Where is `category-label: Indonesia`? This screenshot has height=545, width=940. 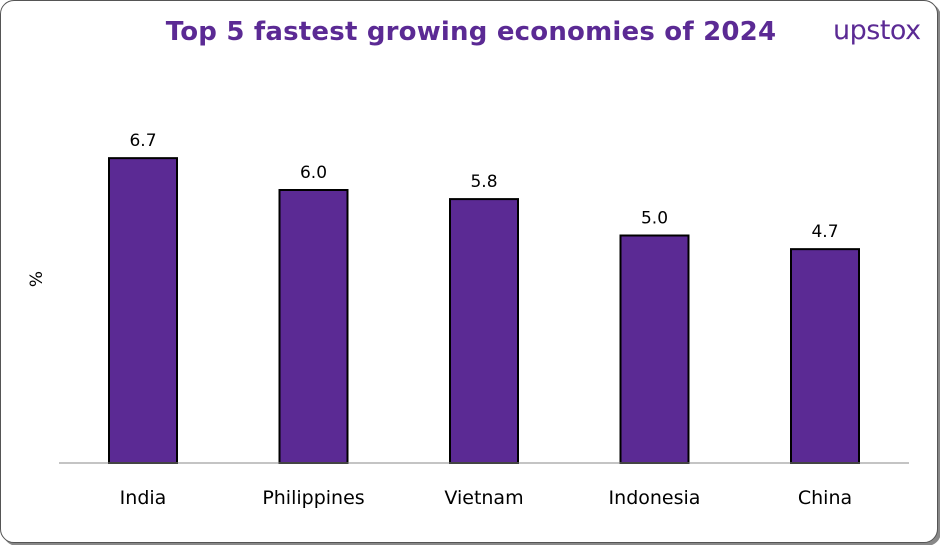 category-label: Indonesia is located at coordinates (655, 498).